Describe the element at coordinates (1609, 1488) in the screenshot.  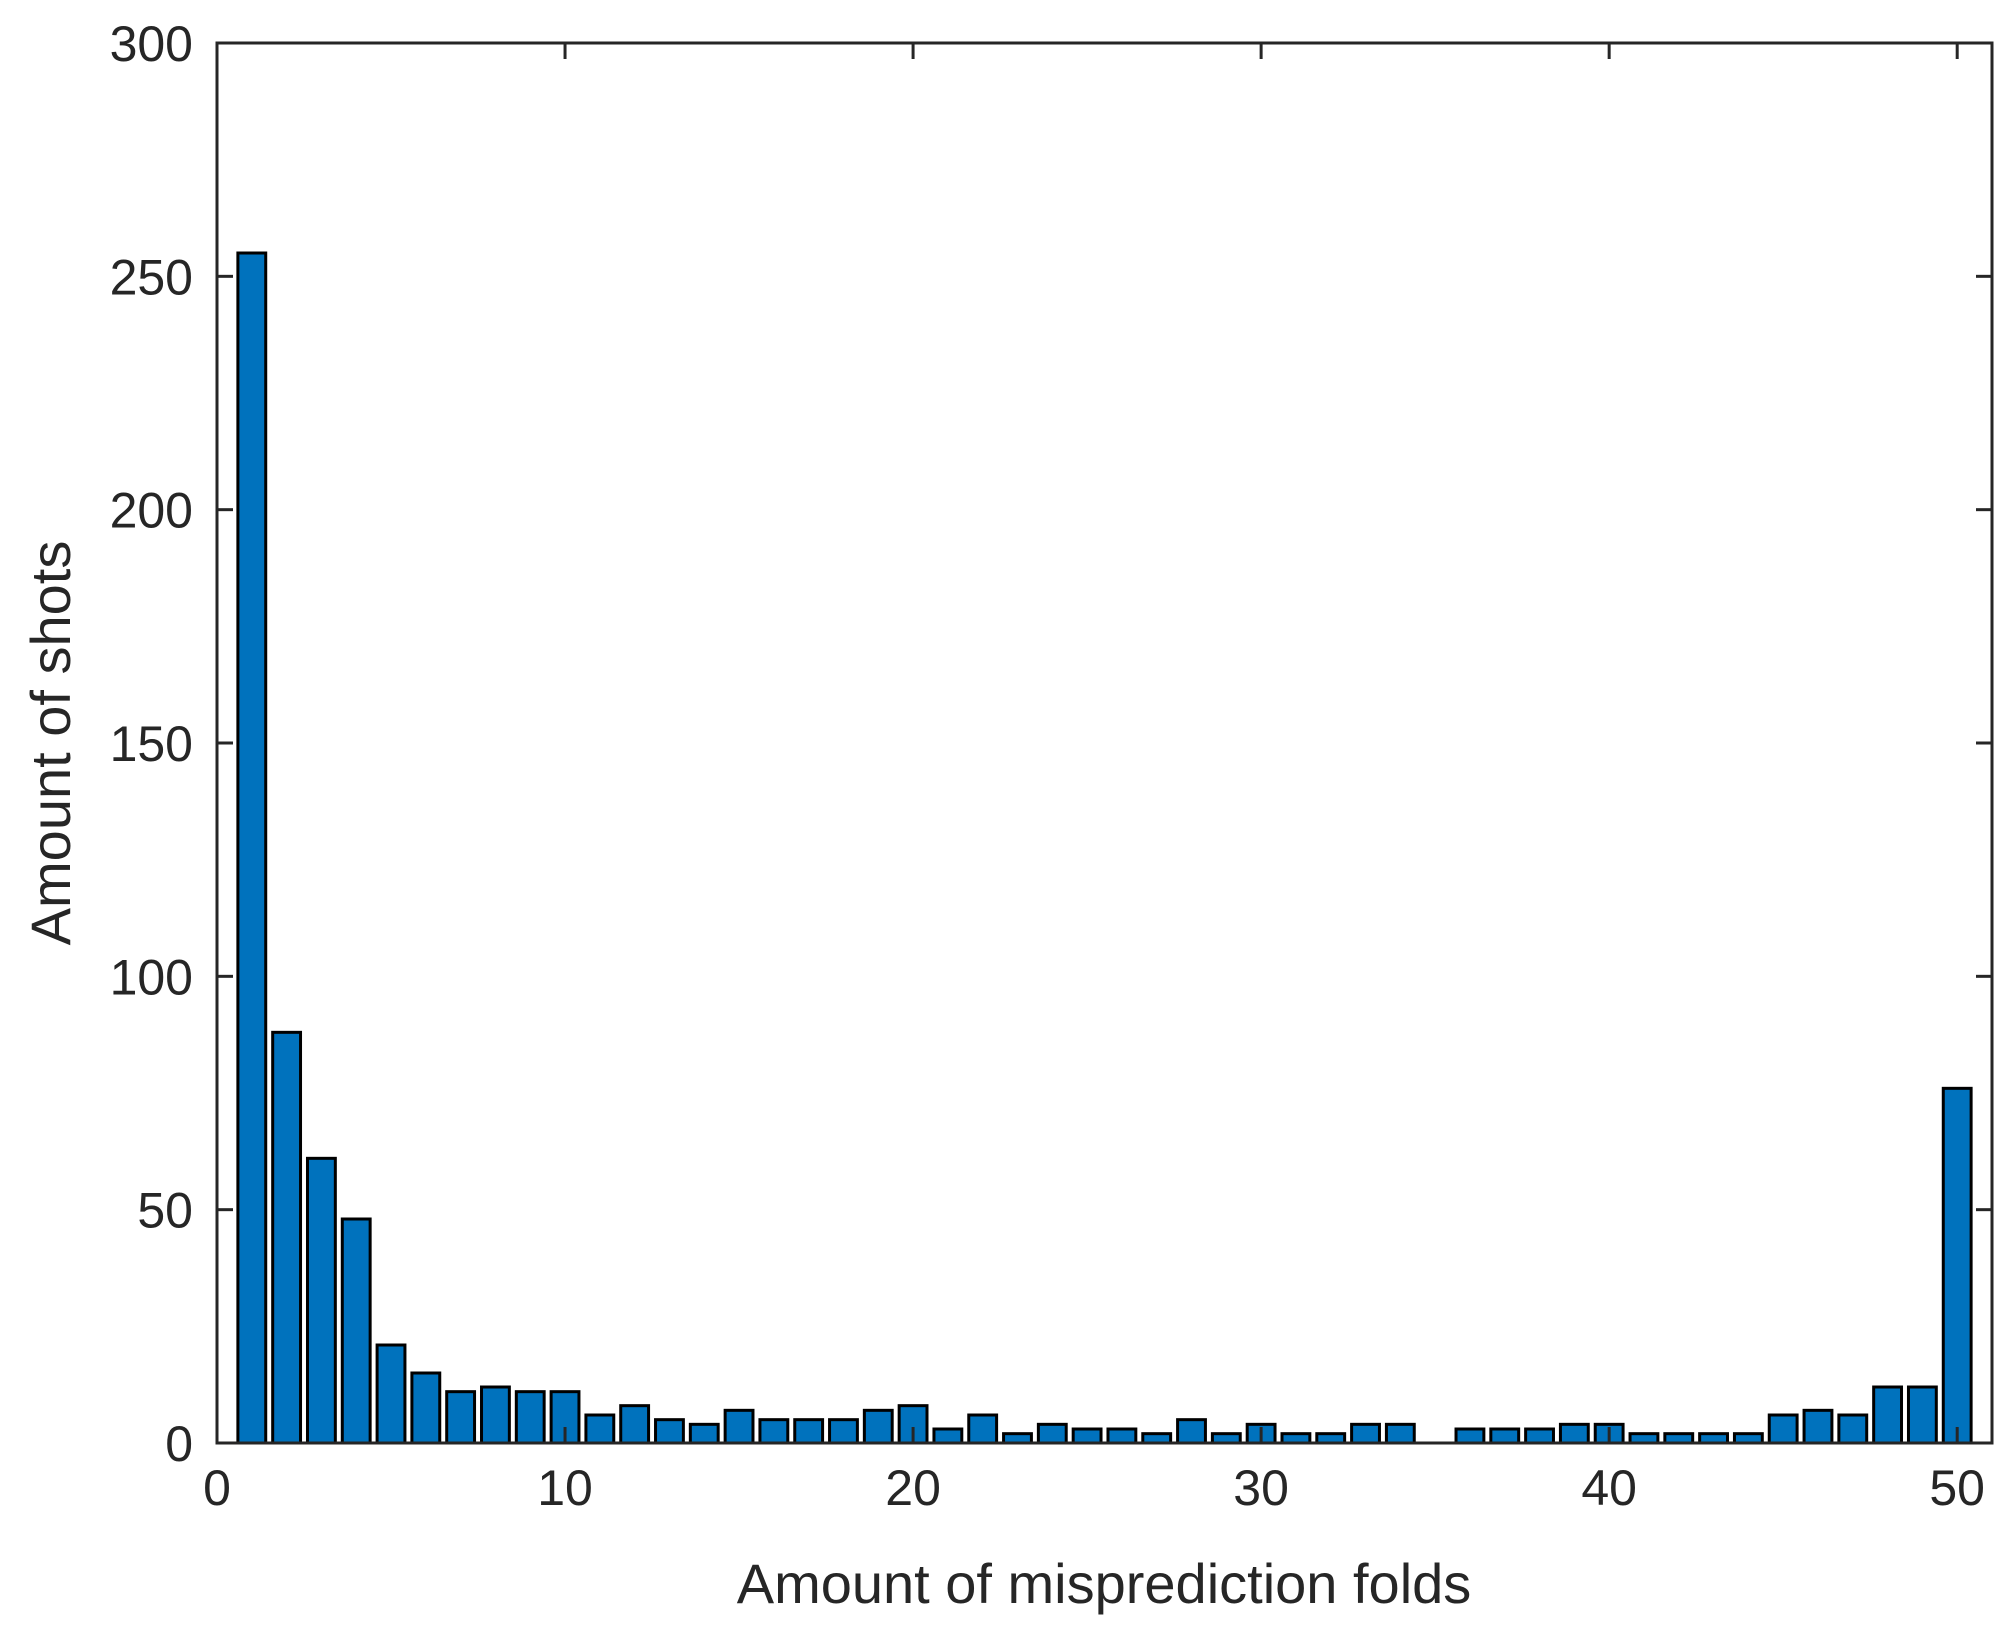
I see `x-tick-label-40: 40` at that location.